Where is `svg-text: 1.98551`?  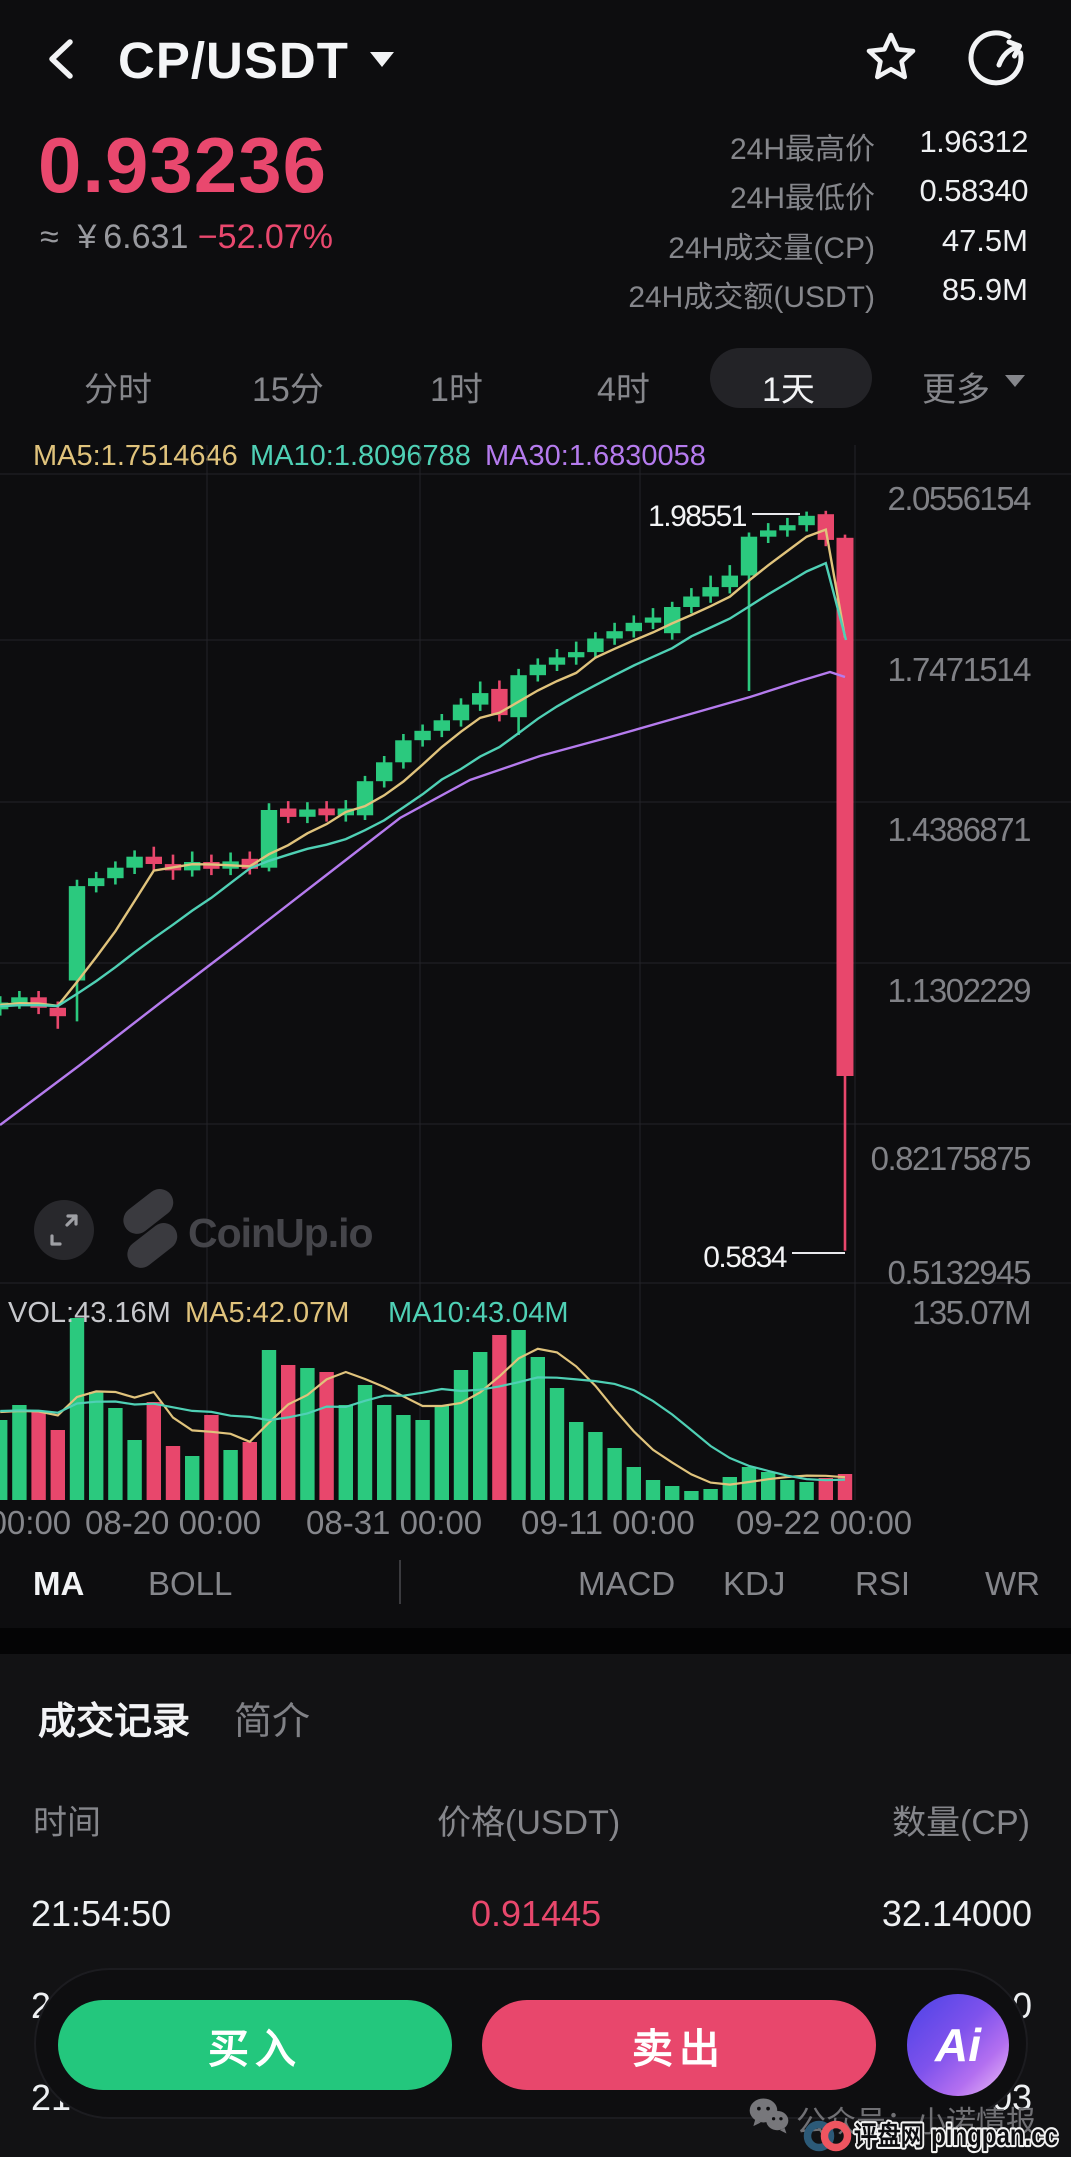
svg-text: 1.98551 is located at coordinates (697, 516).